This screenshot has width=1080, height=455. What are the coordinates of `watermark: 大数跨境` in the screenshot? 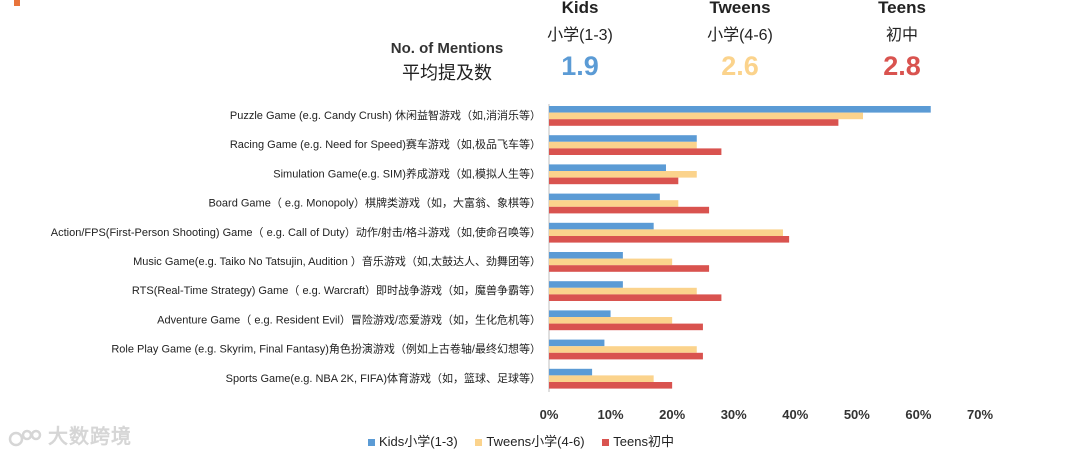 It's located at (70, 434).